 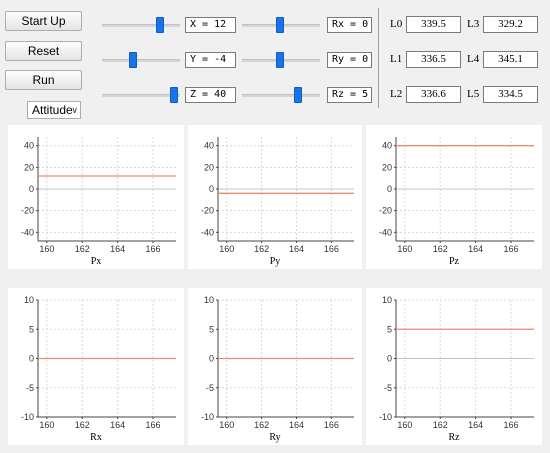 I want to click on rx-slider-handle, so click(x=280, y=25).